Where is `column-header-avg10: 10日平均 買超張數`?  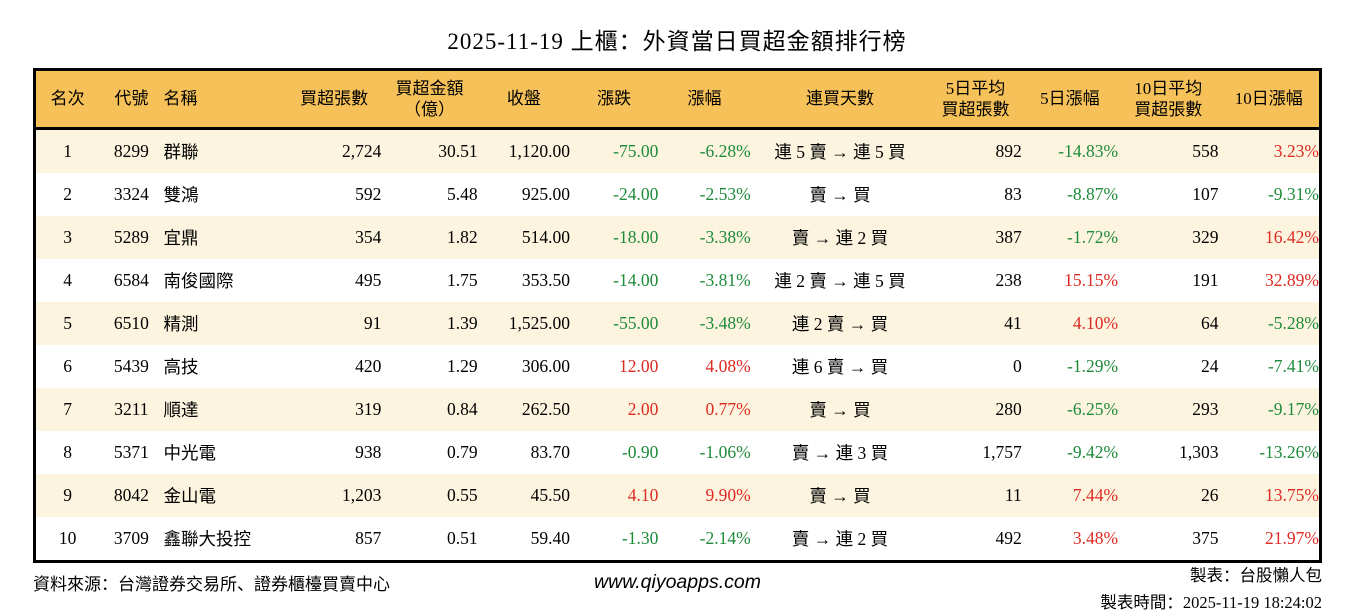 column-header-avg10: 10日平均 買超張數 is located at coordinates (1168, 99).